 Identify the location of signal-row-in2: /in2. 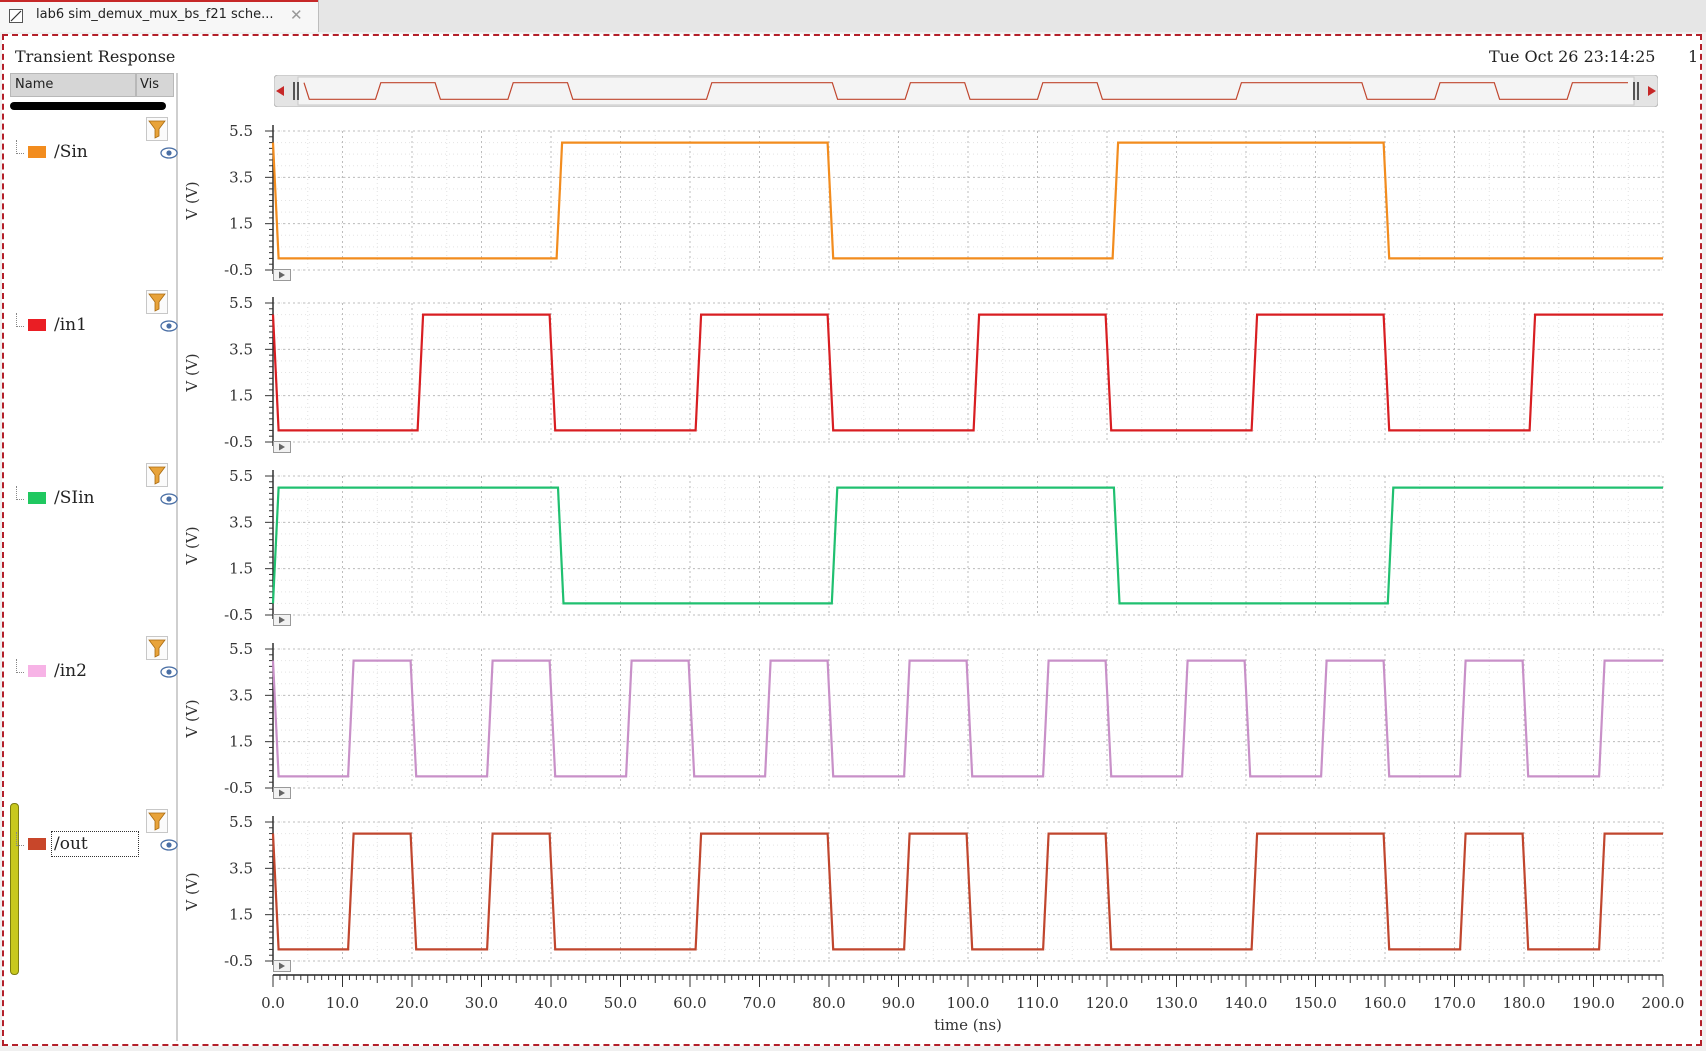
(97, 672).